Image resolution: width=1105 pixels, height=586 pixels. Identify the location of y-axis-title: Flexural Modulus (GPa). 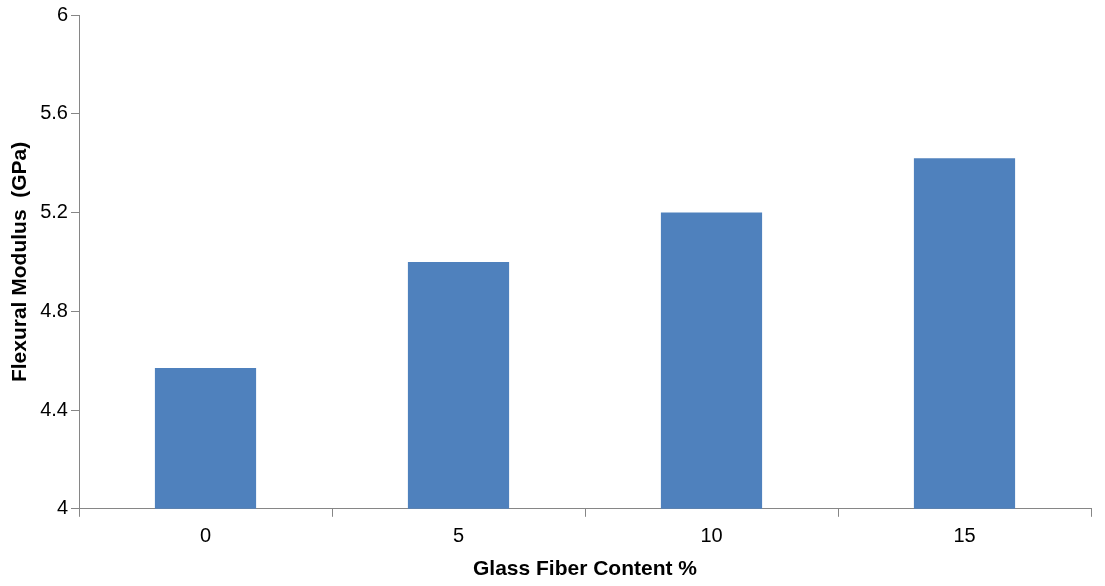
(19, 262).